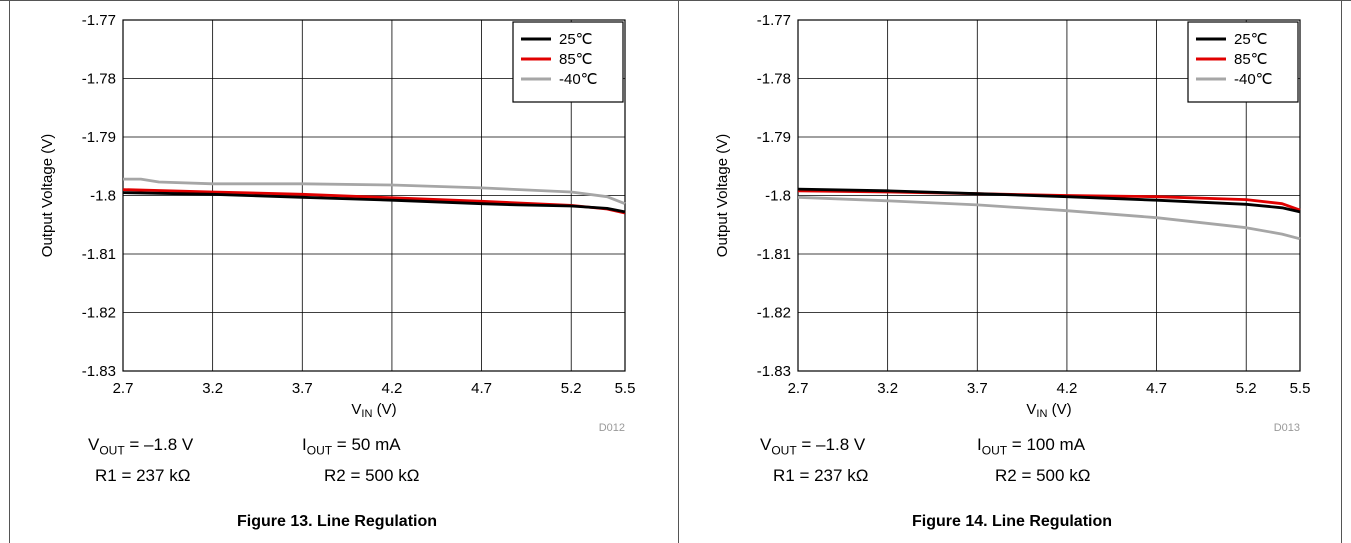 The height and width of the screenshot is (543, 1351). Describe the element at coordinates (9, 271) in the screenshot. I see `page-left-rule` at that location.